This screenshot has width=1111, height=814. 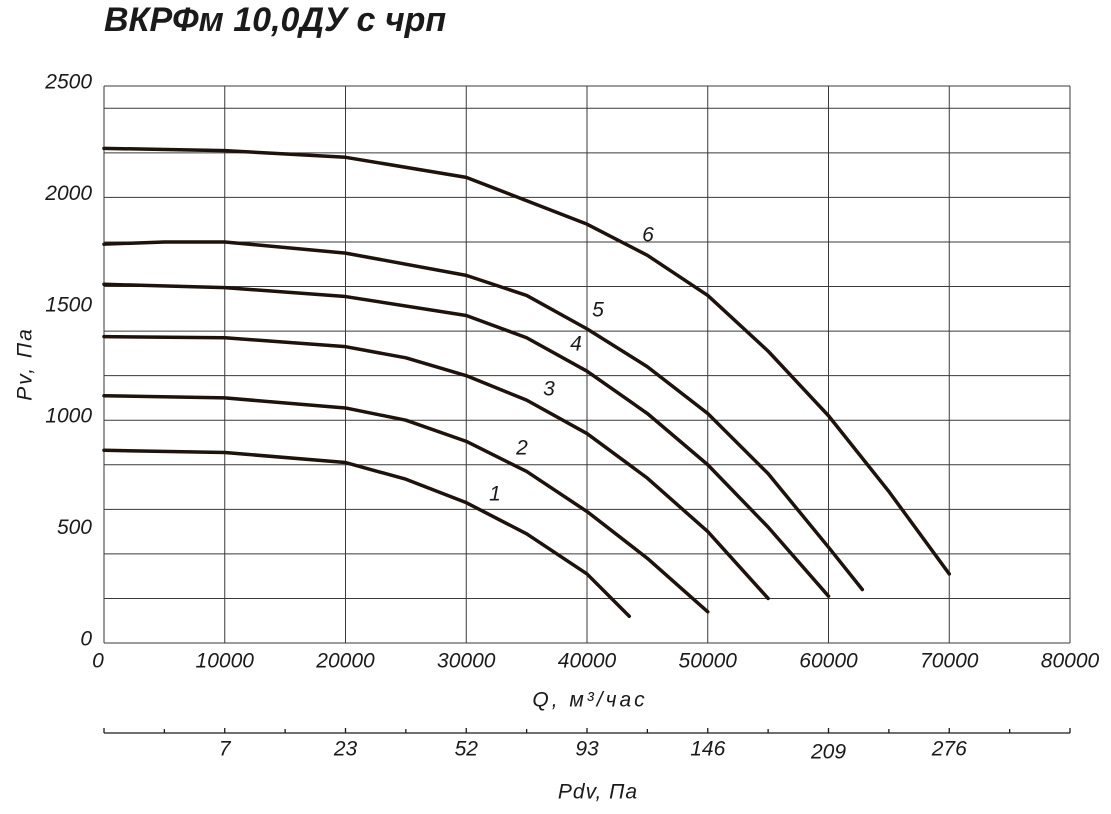 What do you see at coordinates (467, 749) in the screenshot?
I see `pdv-tick-label: 52` at bounding box center [467, 749].